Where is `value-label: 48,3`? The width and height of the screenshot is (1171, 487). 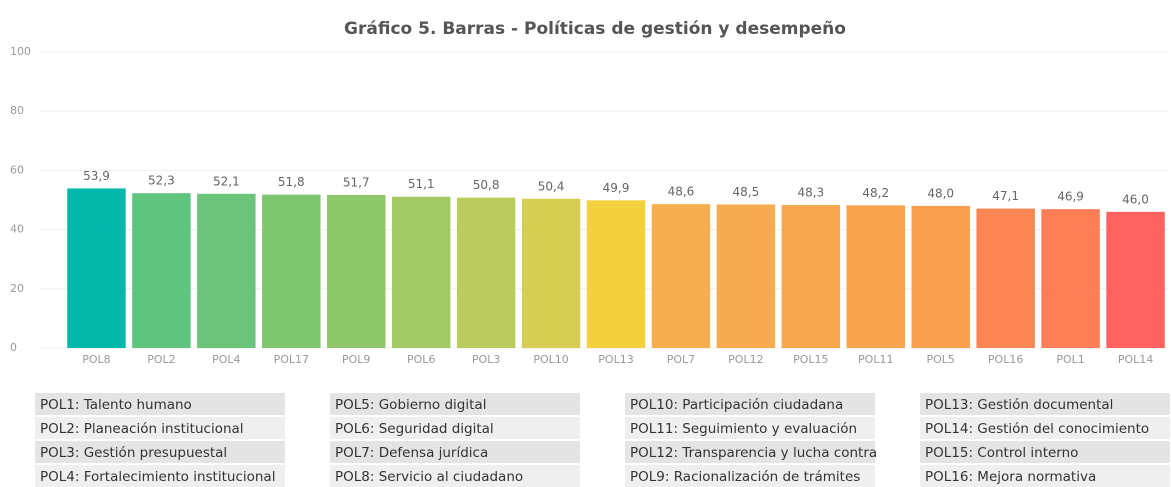
value-label: 48,3 is located at coordinates (810, 193).